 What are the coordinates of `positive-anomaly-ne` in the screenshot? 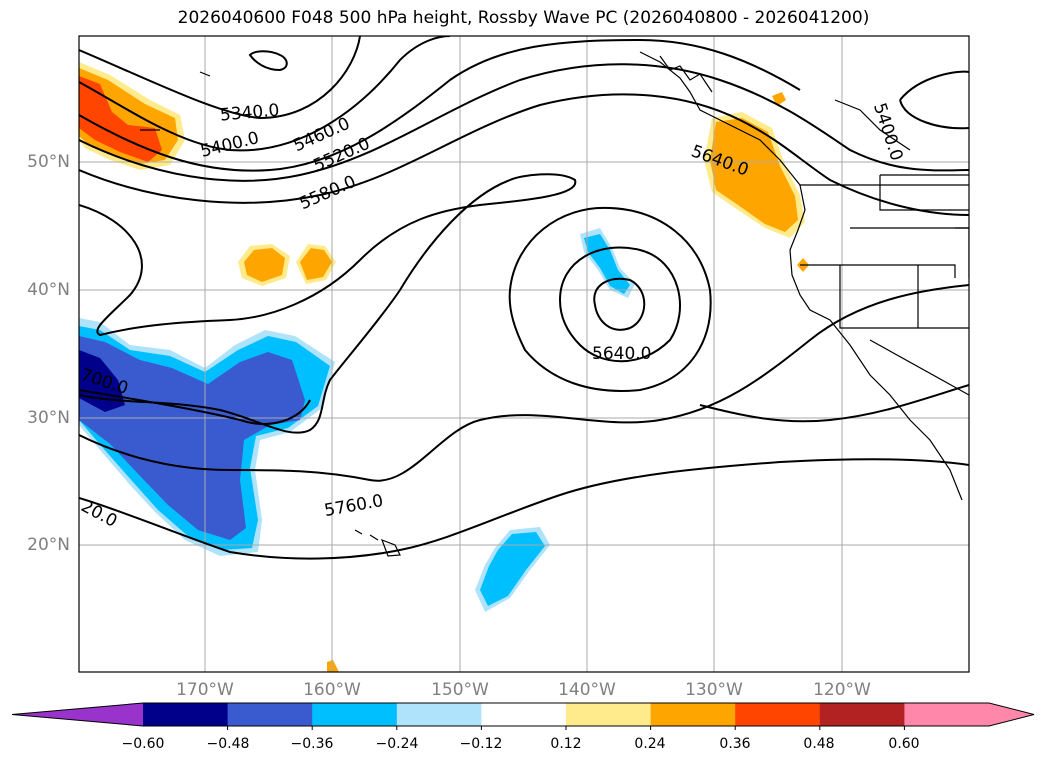 It's located at (756, 182).